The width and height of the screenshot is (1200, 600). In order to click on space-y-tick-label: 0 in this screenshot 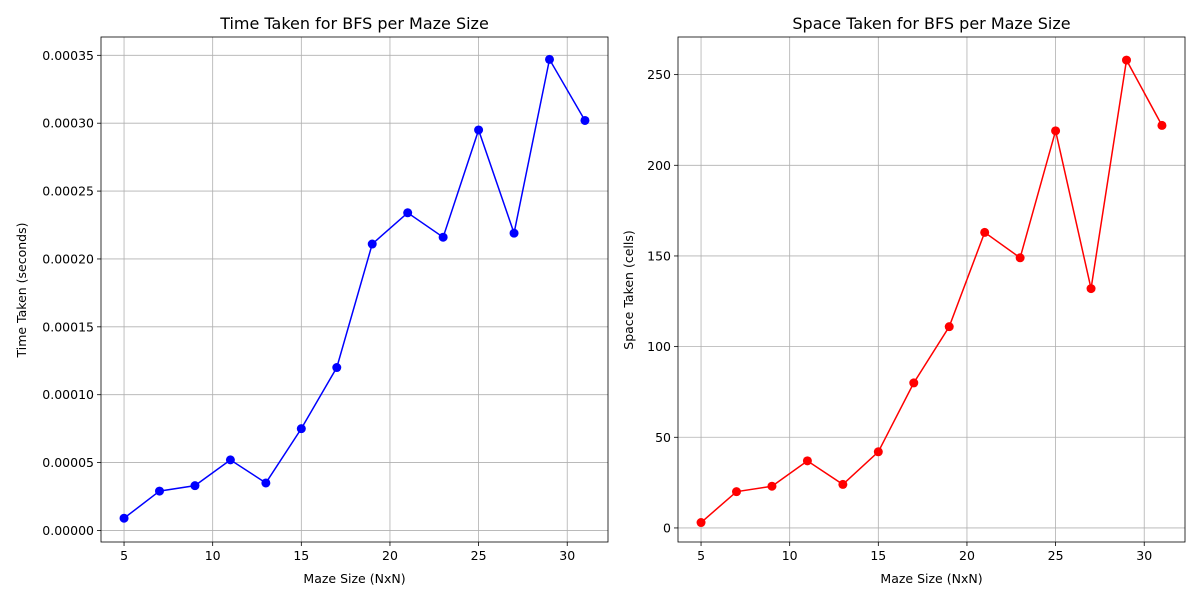, I will do `click(667, 527)`.